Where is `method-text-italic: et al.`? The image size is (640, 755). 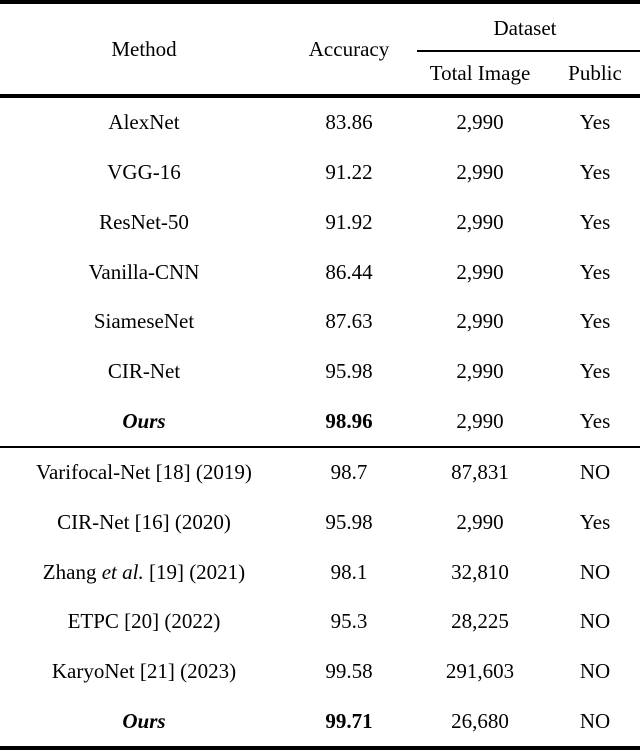
method-text-italic: et al. is located at coordinates (122, 571).